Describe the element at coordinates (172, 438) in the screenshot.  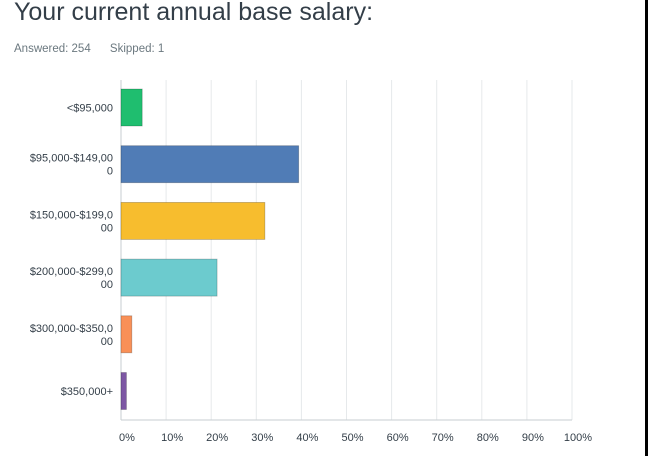
I see `x-tick-label: 10%` at that location.